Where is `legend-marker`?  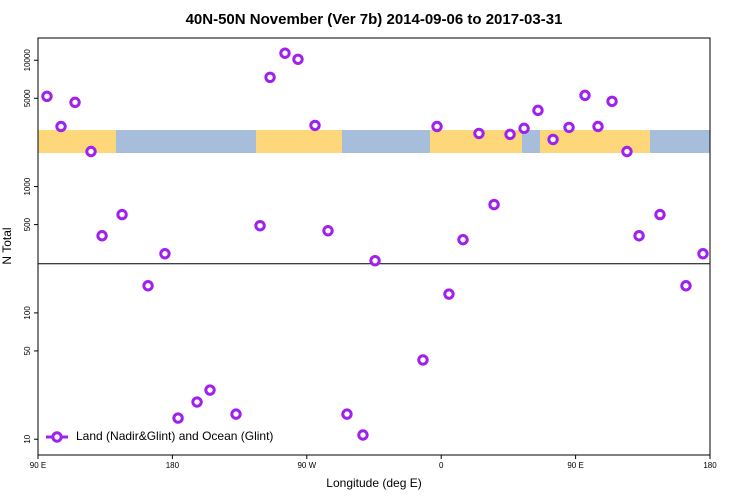 legend-marker is located at coordinates (57, 437).